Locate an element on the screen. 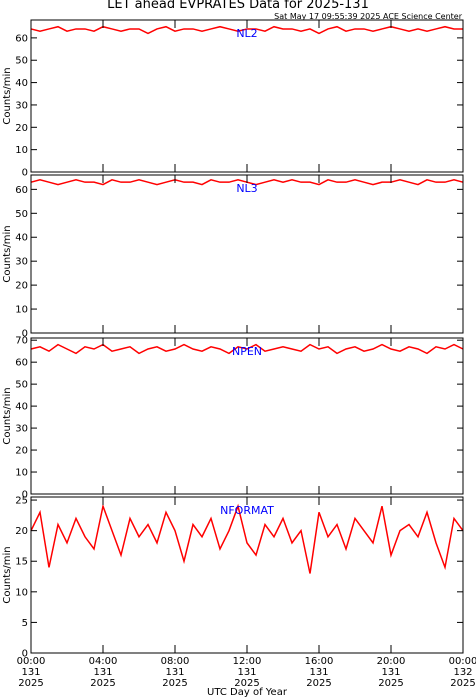 This screenshot has width=476, height=700. y-tick-label: 25 is located at coordinates (21, 501).